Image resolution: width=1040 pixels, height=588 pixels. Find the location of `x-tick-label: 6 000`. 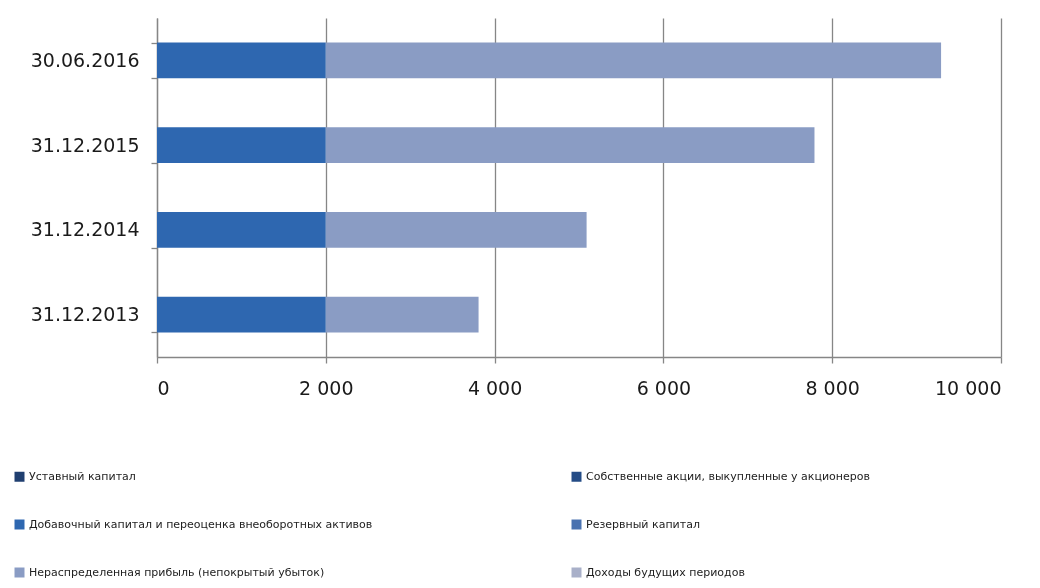

x-tick-label: 6 000 is located at coordinates (664, 387).